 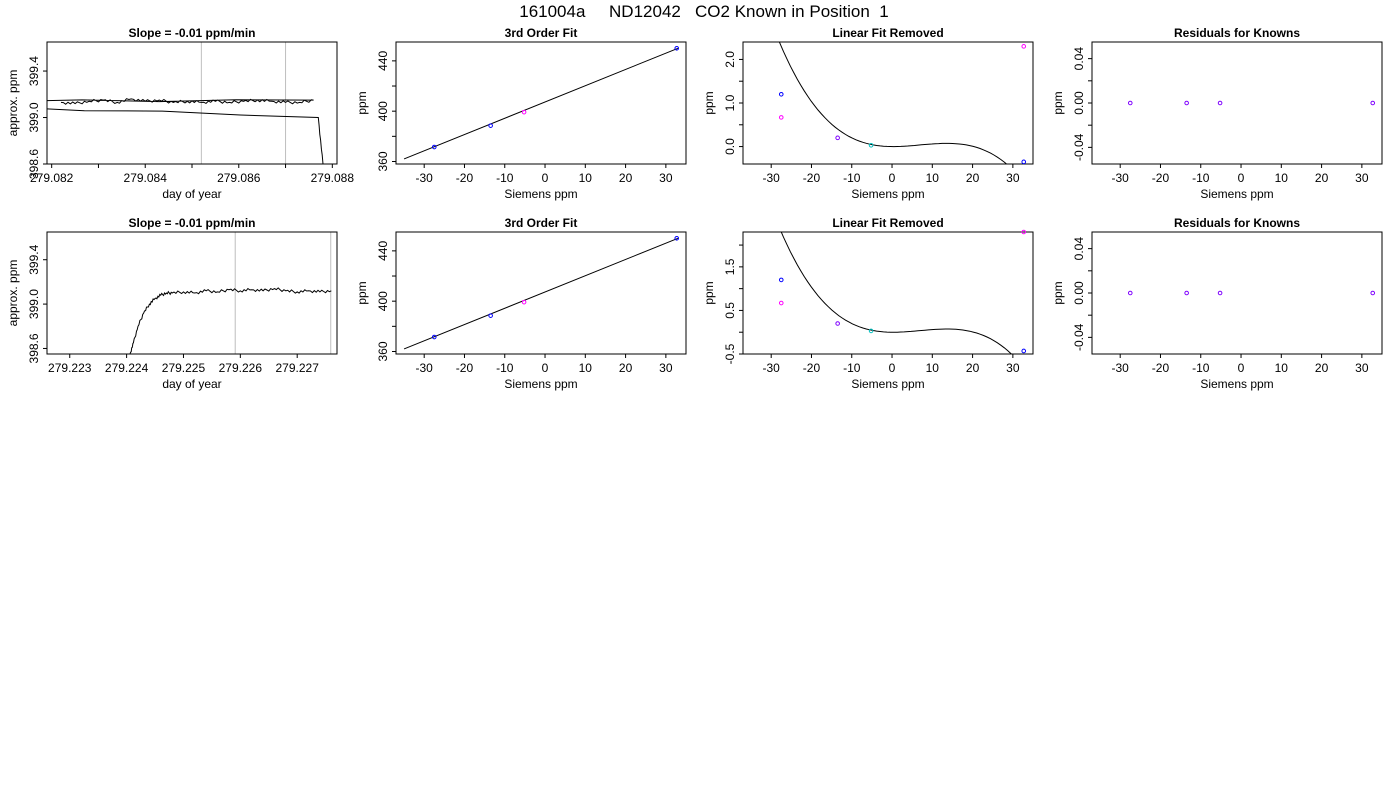 I want to click on x-axis-label: day of year, so click(x=191, y=194).